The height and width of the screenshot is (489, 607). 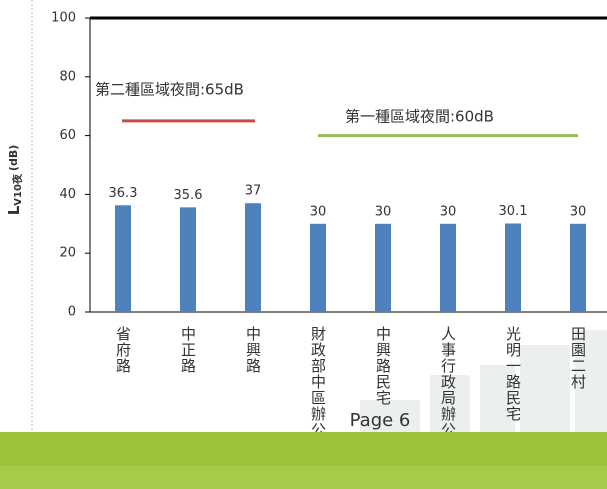 I want to click on y-tick-label: 0, so click(x=72, y=312).